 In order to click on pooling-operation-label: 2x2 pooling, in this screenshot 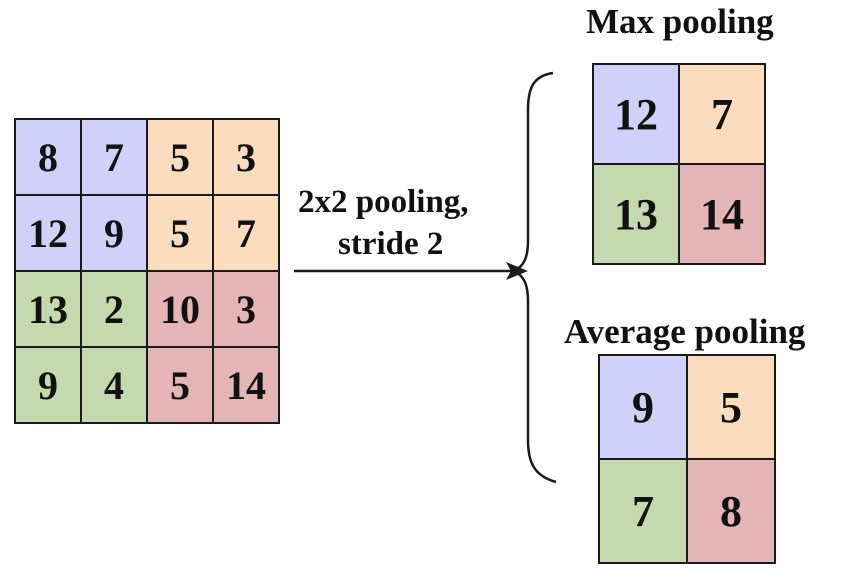, I will do `click(383, 202)`.